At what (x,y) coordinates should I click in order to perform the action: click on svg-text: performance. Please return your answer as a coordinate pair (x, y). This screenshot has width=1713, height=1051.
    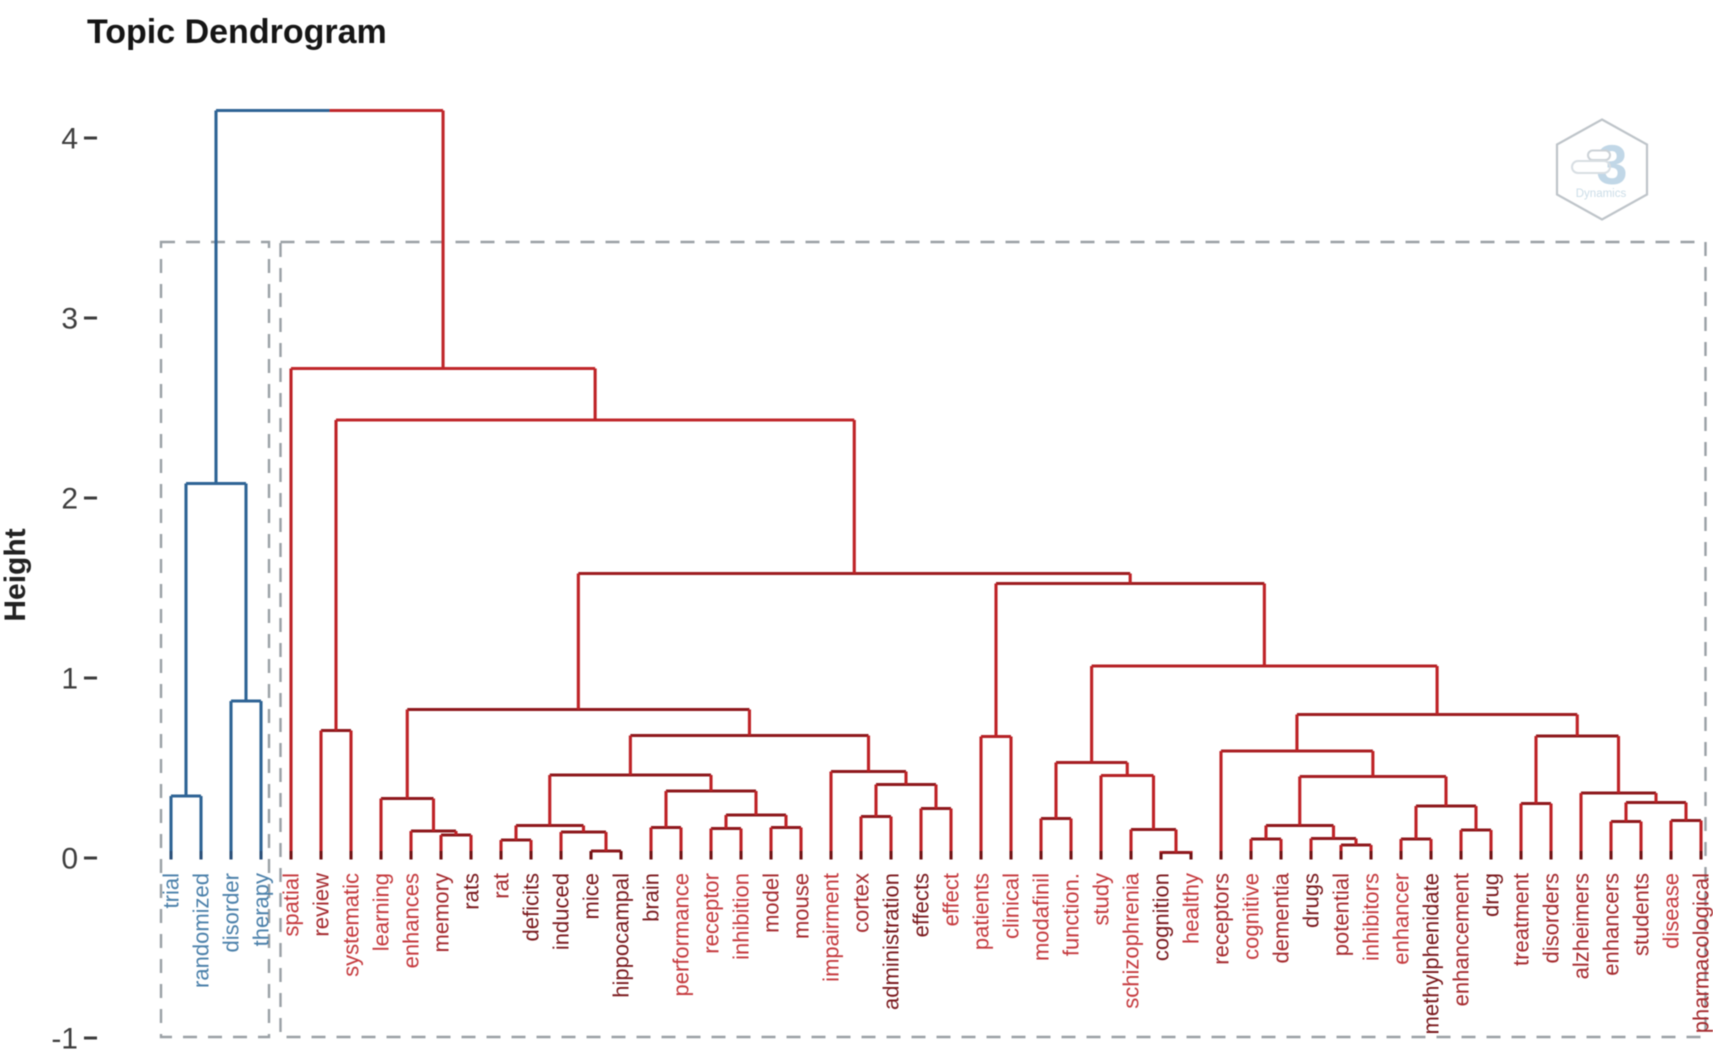
    Looking at the image, I should click on (681, 935).